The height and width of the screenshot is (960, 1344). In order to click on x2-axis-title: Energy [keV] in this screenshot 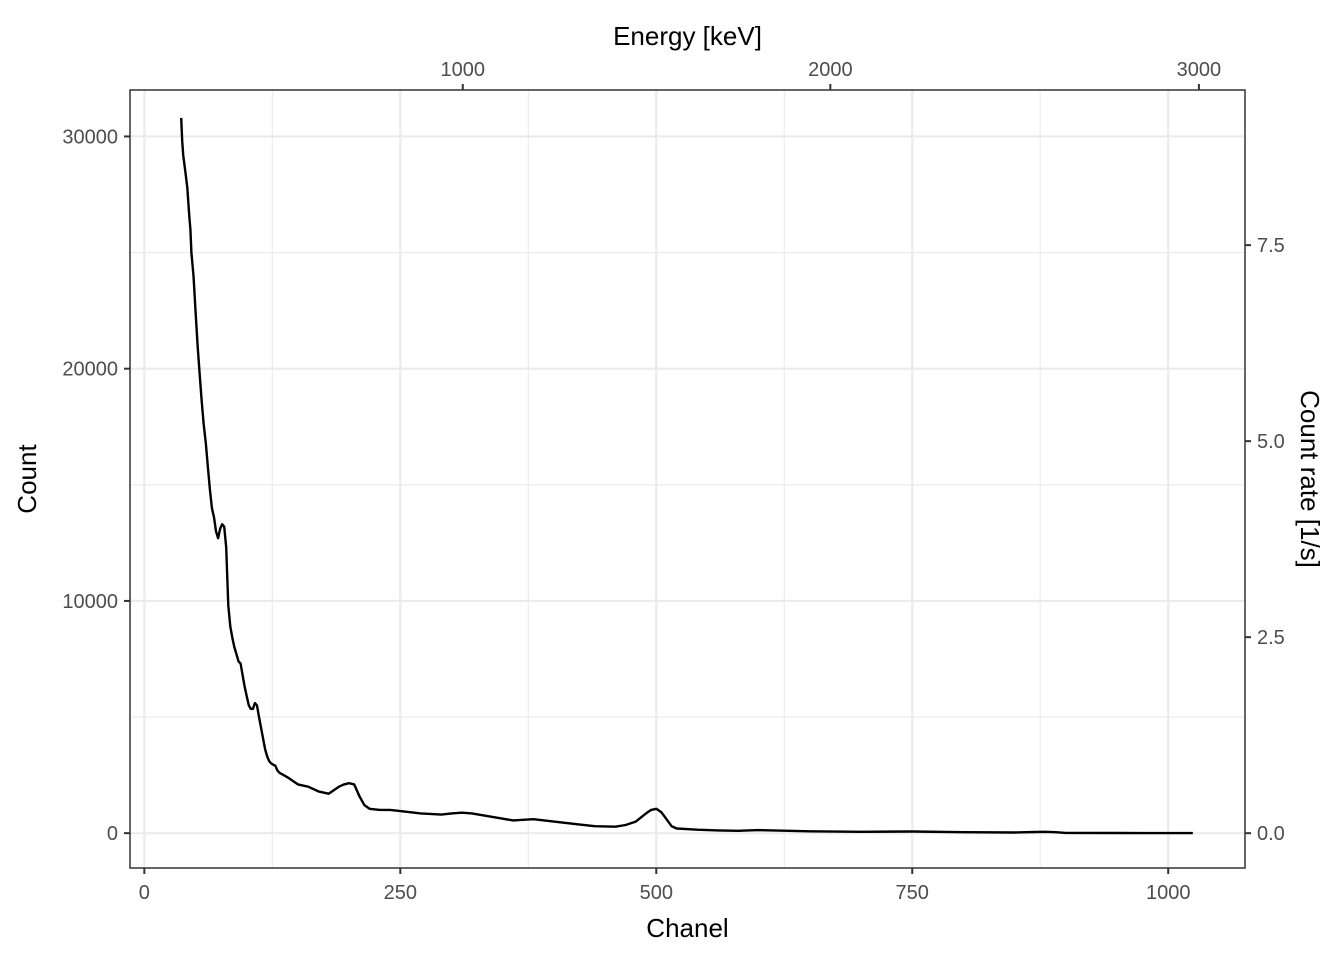, I will do `click(687, 36)`.